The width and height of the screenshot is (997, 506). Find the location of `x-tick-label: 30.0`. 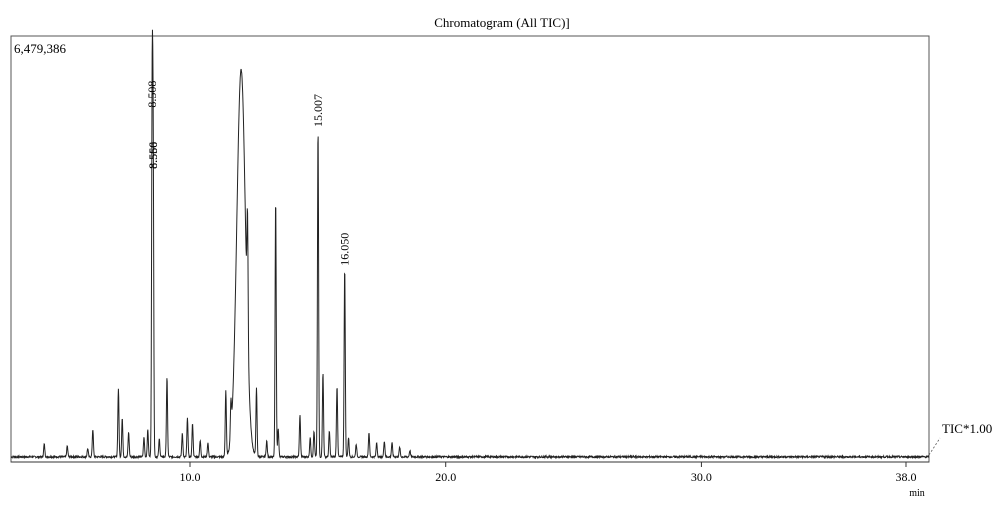

x-tick-label: 30.0 is located at coordinates (701, 477).